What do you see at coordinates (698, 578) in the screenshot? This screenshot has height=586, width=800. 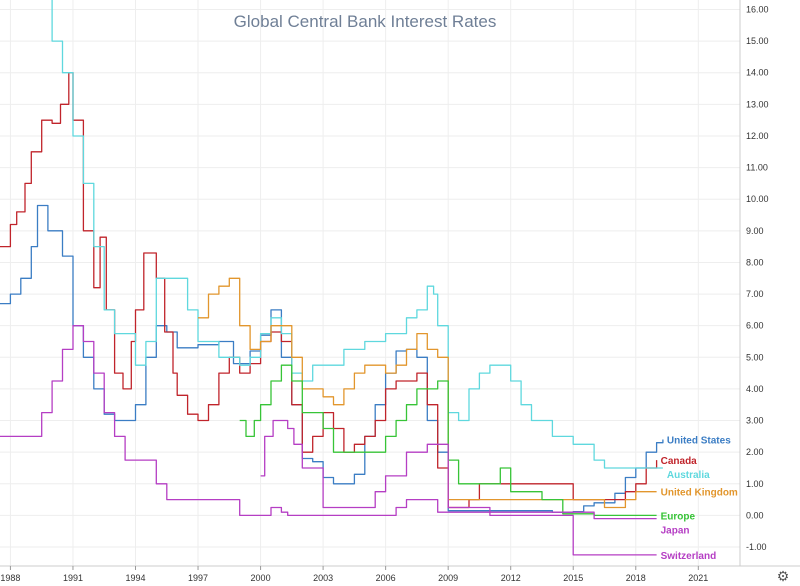 I see `x-tick-label: 2021` at bounding box center [698, 578].